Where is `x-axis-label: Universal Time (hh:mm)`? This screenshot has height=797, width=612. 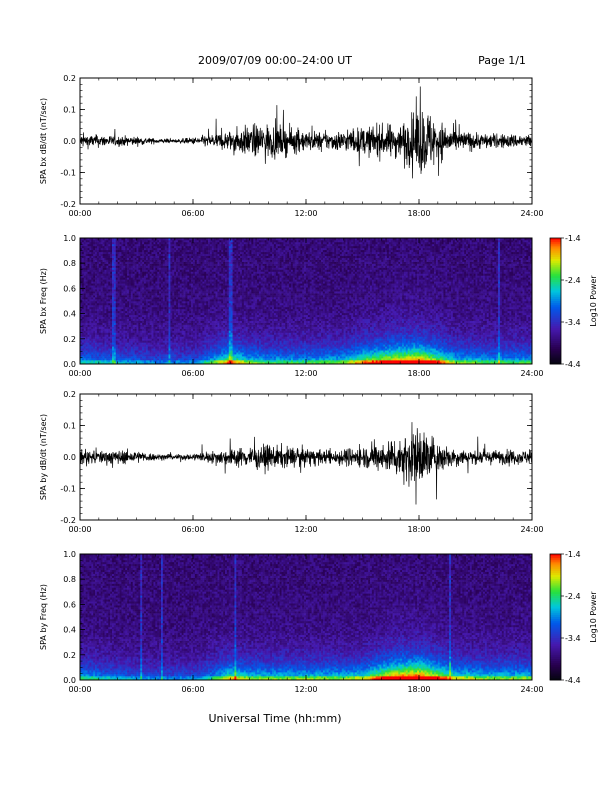
x-axis-label: Universal Time (hh:mm) is located at coordinates (275, 718).